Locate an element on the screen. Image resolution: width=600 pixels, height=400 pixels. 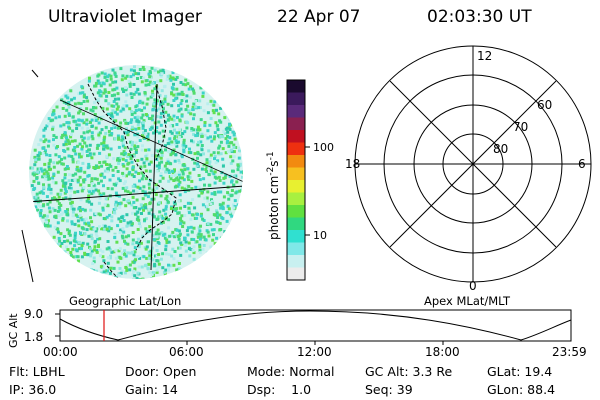
door-info: Door: Open is located at coordinates (161, 371).